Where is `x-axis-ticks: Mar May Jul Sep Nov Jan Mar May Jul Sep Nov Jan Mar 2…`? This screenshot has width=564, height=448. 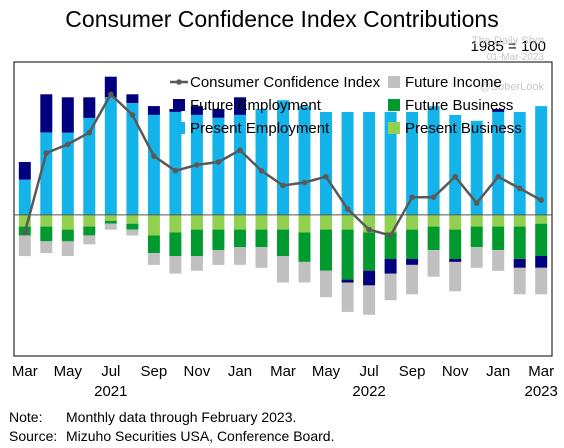 x-axis-ticks: Mar May Jul Sep Nov Jan Mar May Jul Sep Nov Jan Mar 2… is located at coordinates (285, 381).